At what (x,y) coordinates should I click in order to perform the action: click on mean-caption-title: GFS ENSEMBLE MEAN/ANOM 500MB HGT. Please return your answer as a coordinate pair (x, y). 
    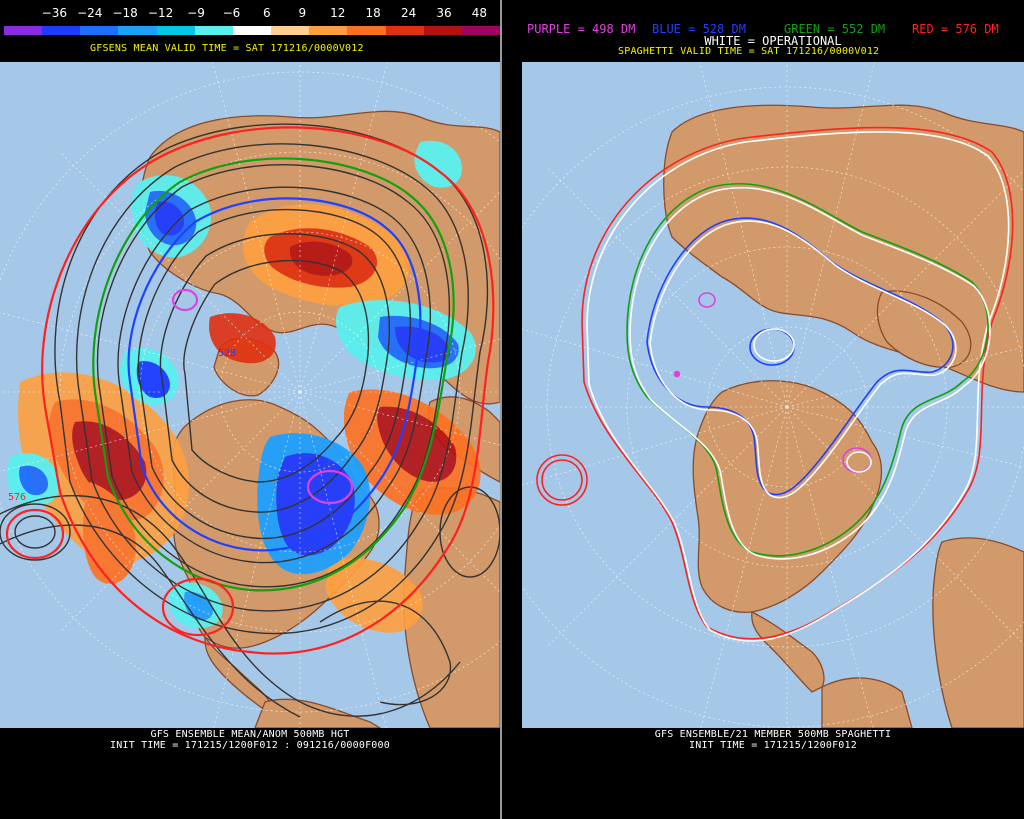
    Looking at the image, I should click on (250, 734).